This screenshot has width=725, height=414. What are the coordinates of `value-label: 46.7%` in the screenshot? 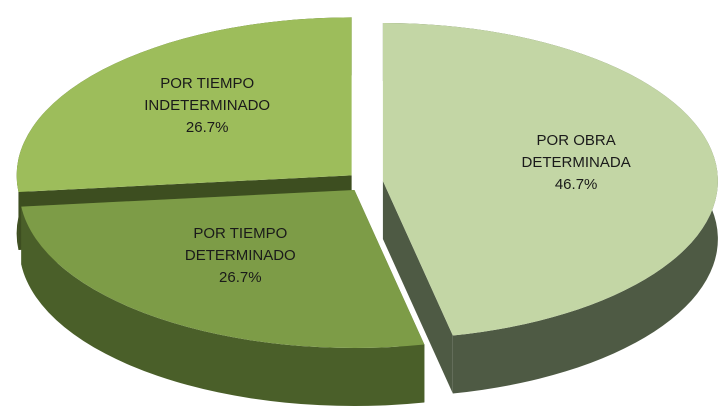 It's located at (576, 185).